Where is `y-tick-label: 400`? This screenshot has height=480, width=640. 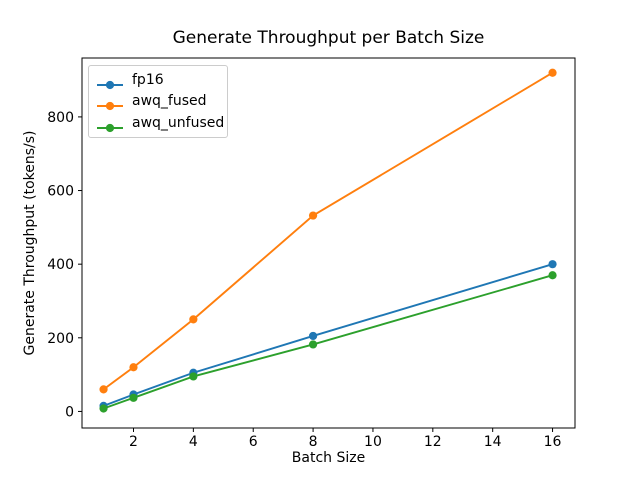 y-tick-label: 400 is located at coordinates (60, 265).